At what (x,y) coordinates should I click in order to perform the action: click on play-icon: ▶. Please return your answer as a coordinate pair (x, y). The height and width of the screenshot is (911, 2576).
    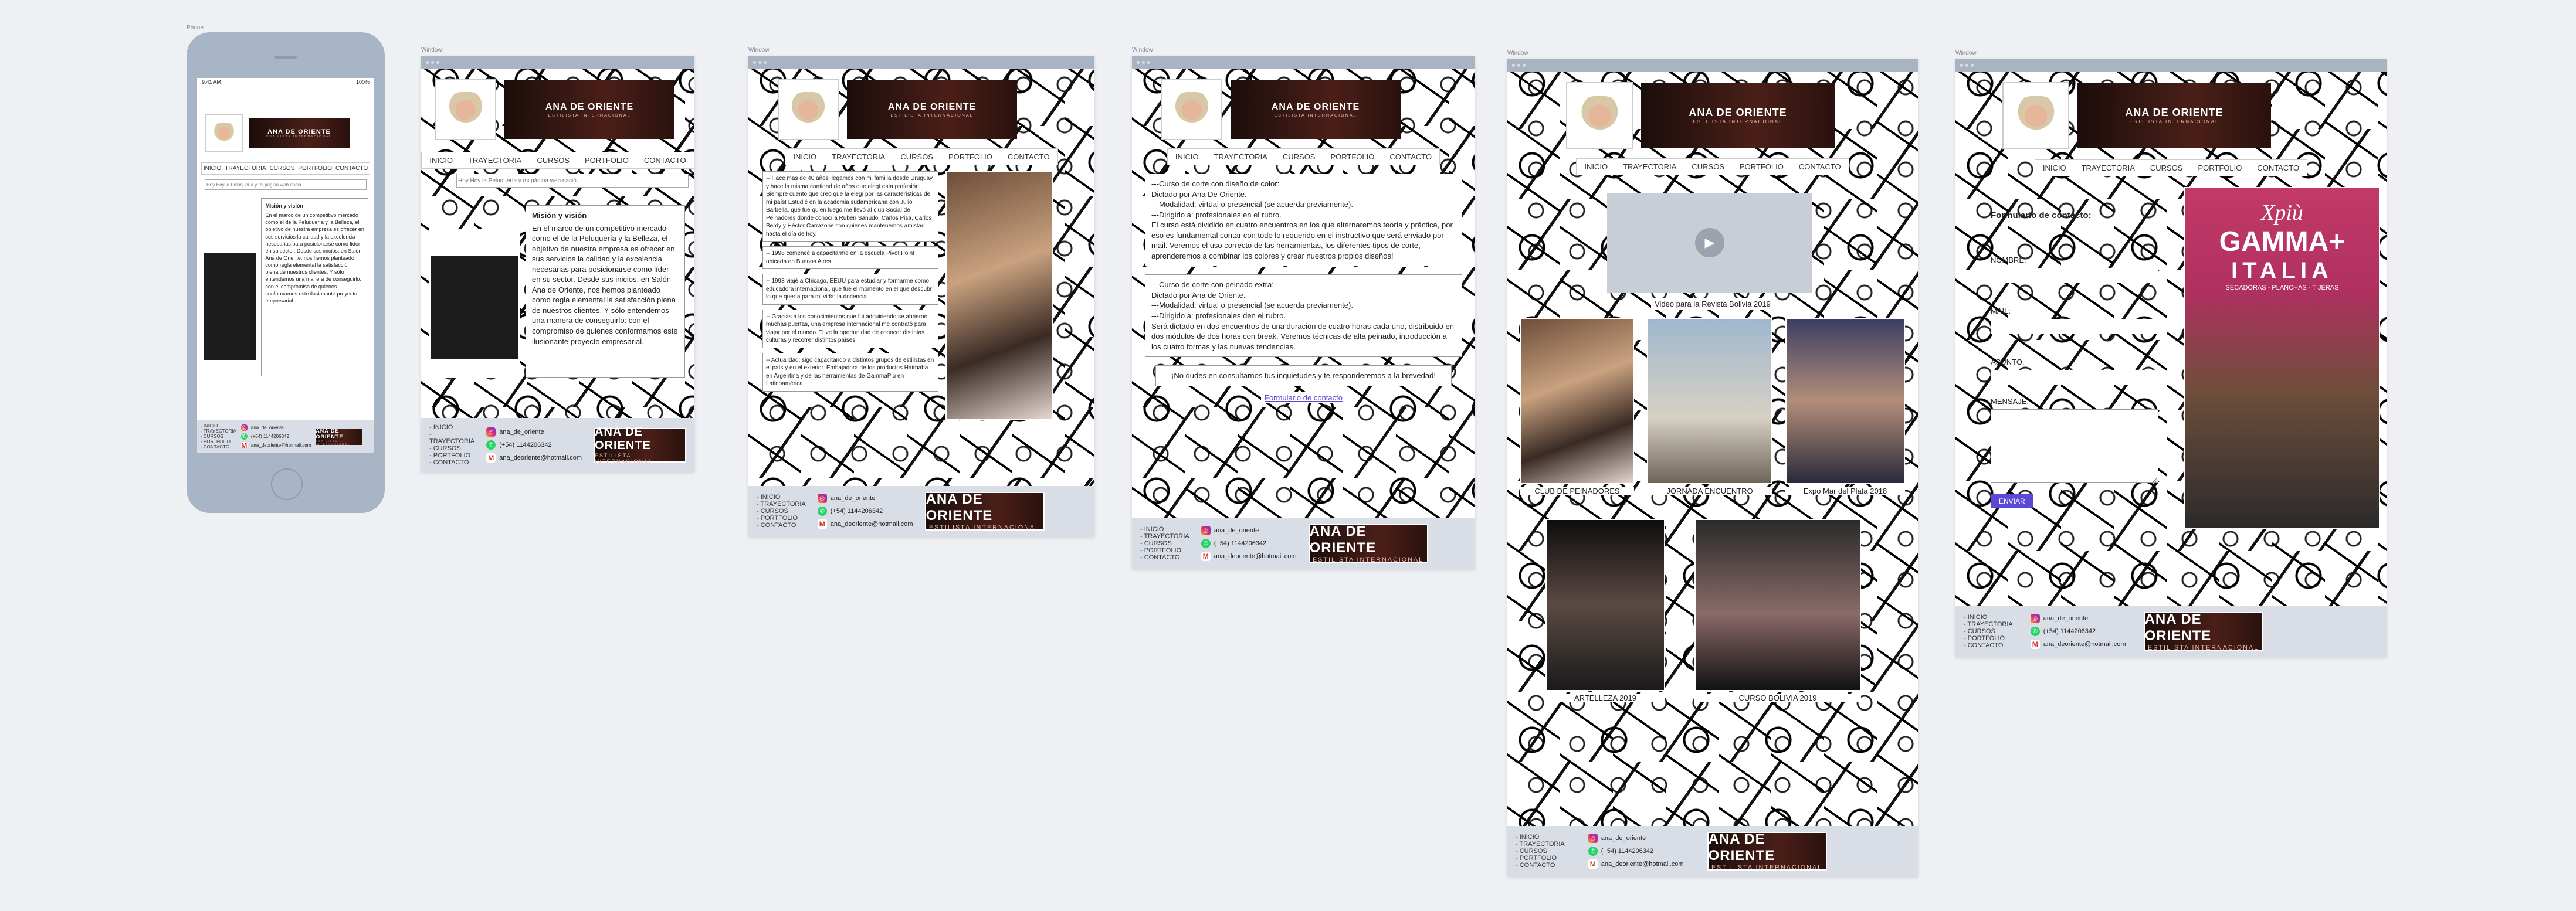
    Looking at the image, I should click on (1709, 242).